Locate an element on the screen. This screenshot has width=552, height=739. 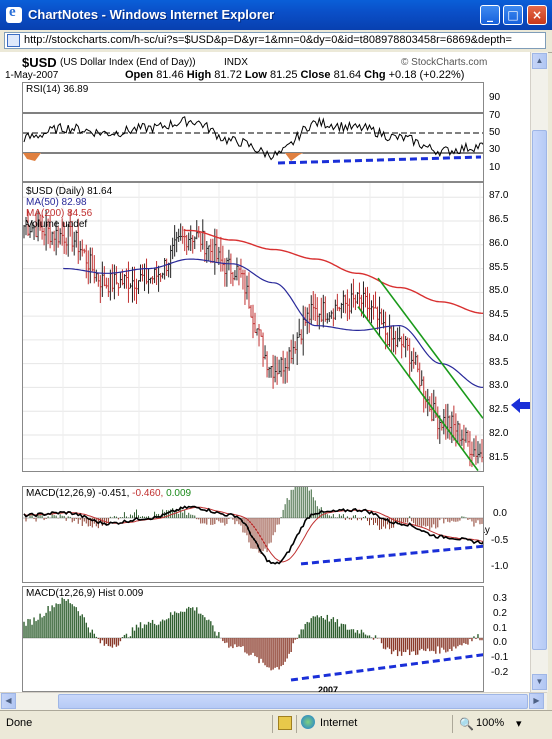
legend-ma200: MA(200) 84.56 is located at coordinates (59, 213).